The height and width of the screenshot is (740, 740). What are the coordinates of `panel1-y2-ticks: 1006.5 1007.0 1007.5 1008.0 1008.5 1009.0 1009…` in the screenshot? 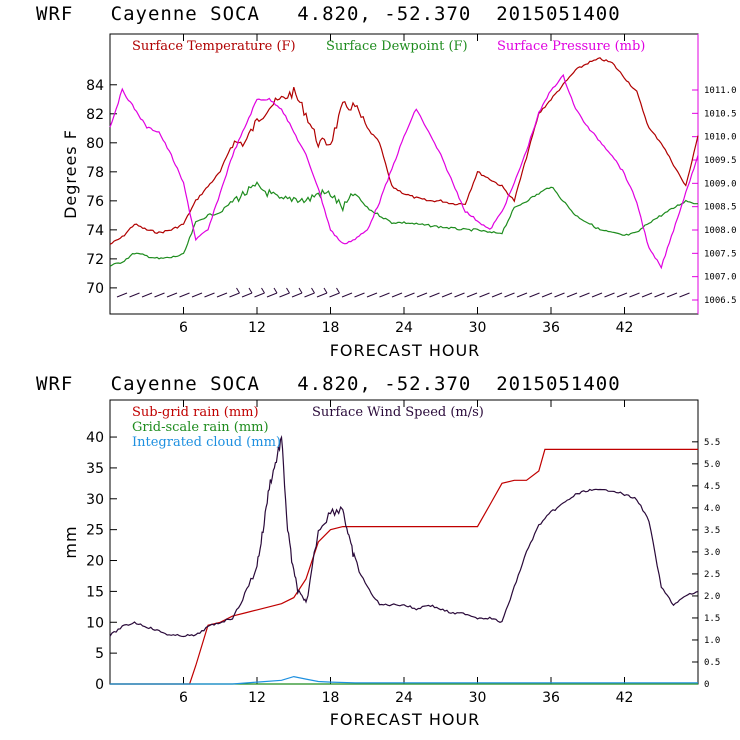 It's located at (714, 196).